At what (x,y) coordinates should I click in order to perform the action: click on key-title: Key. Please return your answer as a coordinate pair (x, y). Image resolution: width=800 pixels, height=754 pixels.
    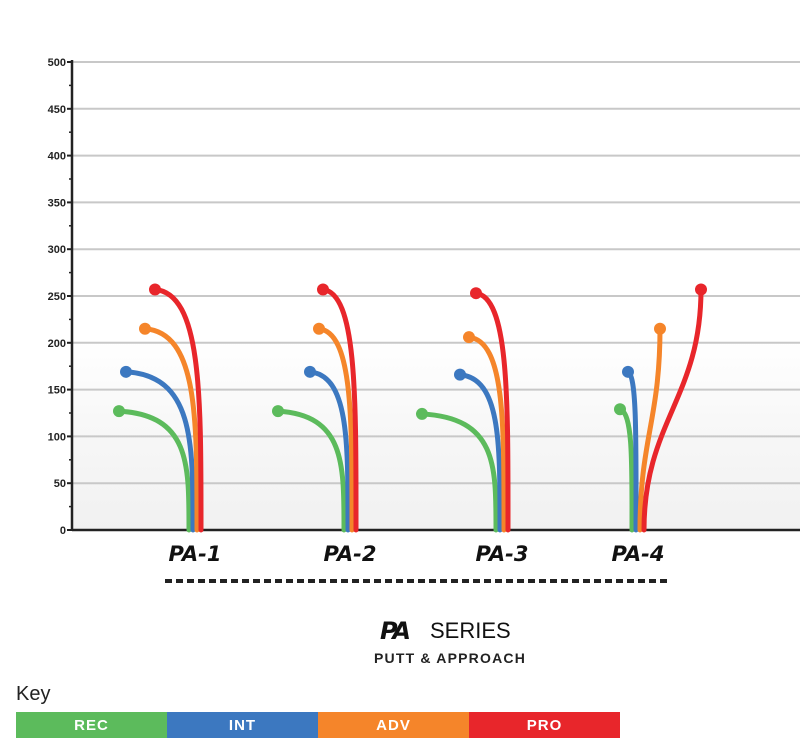
    Looking at the image, I should click on (33, 694).